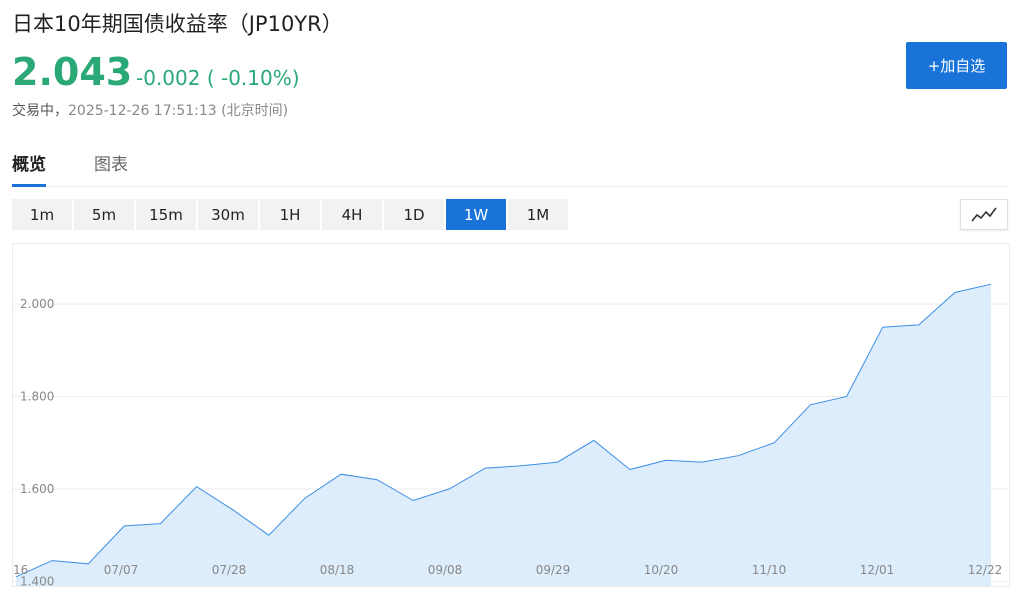 The image size is (1024, 598). I want to click on status-time: 2025-12-26 17:51:13 (北京时间), so click(178, 111).